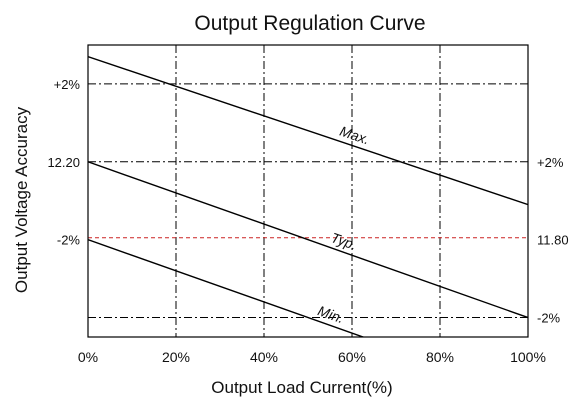 Image resolution: width=579 pixels, height=401 pixels. I want to click on x-tick-label: 80%, so click(440, 357).